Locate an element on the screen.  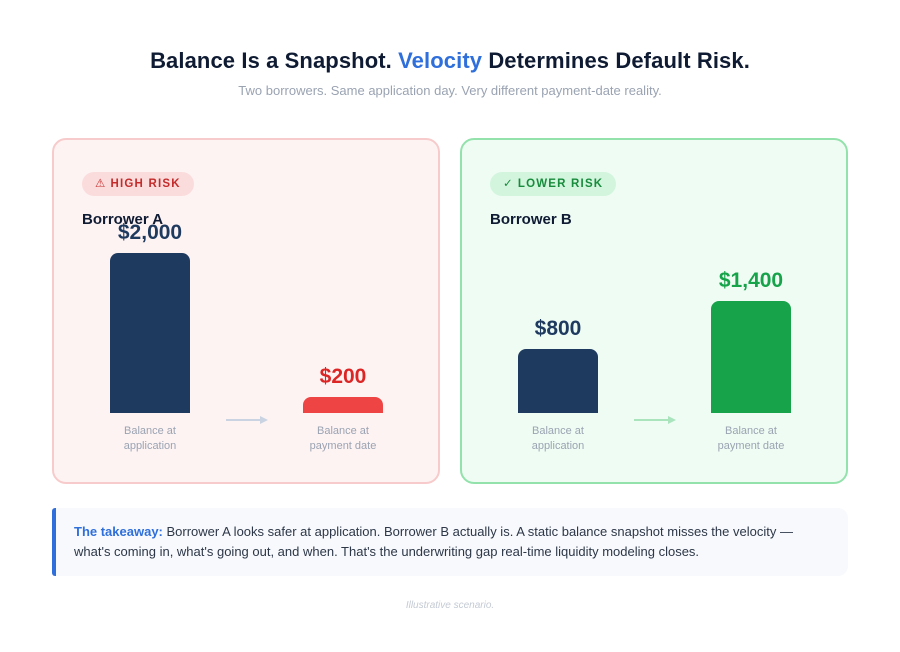
badge-label: HIGH RISK is located at coordinates (145, 184).